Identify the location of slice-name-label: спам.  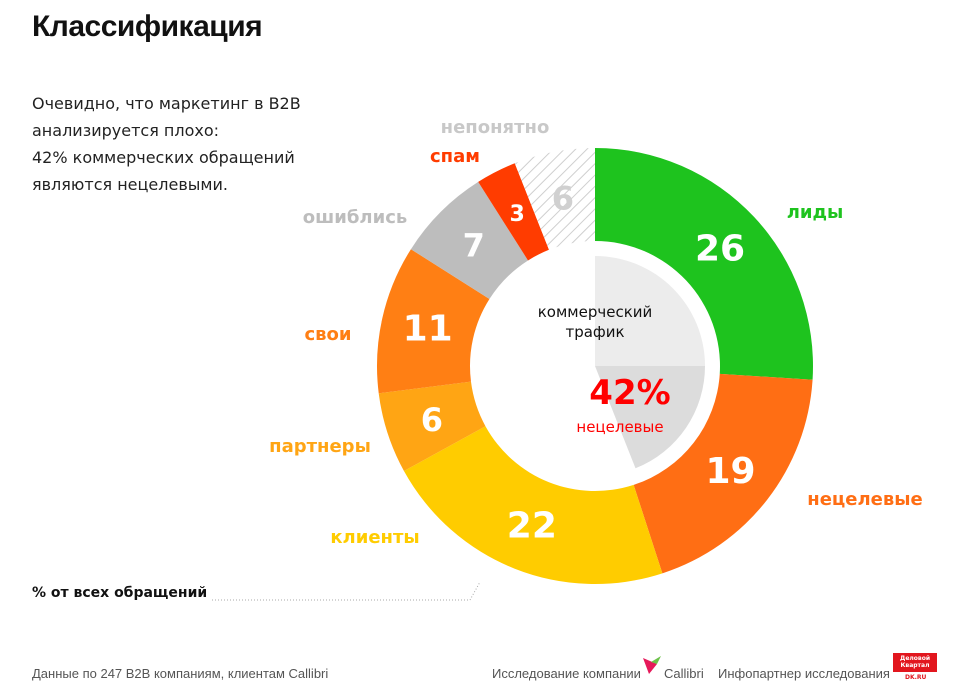
(455, 156).